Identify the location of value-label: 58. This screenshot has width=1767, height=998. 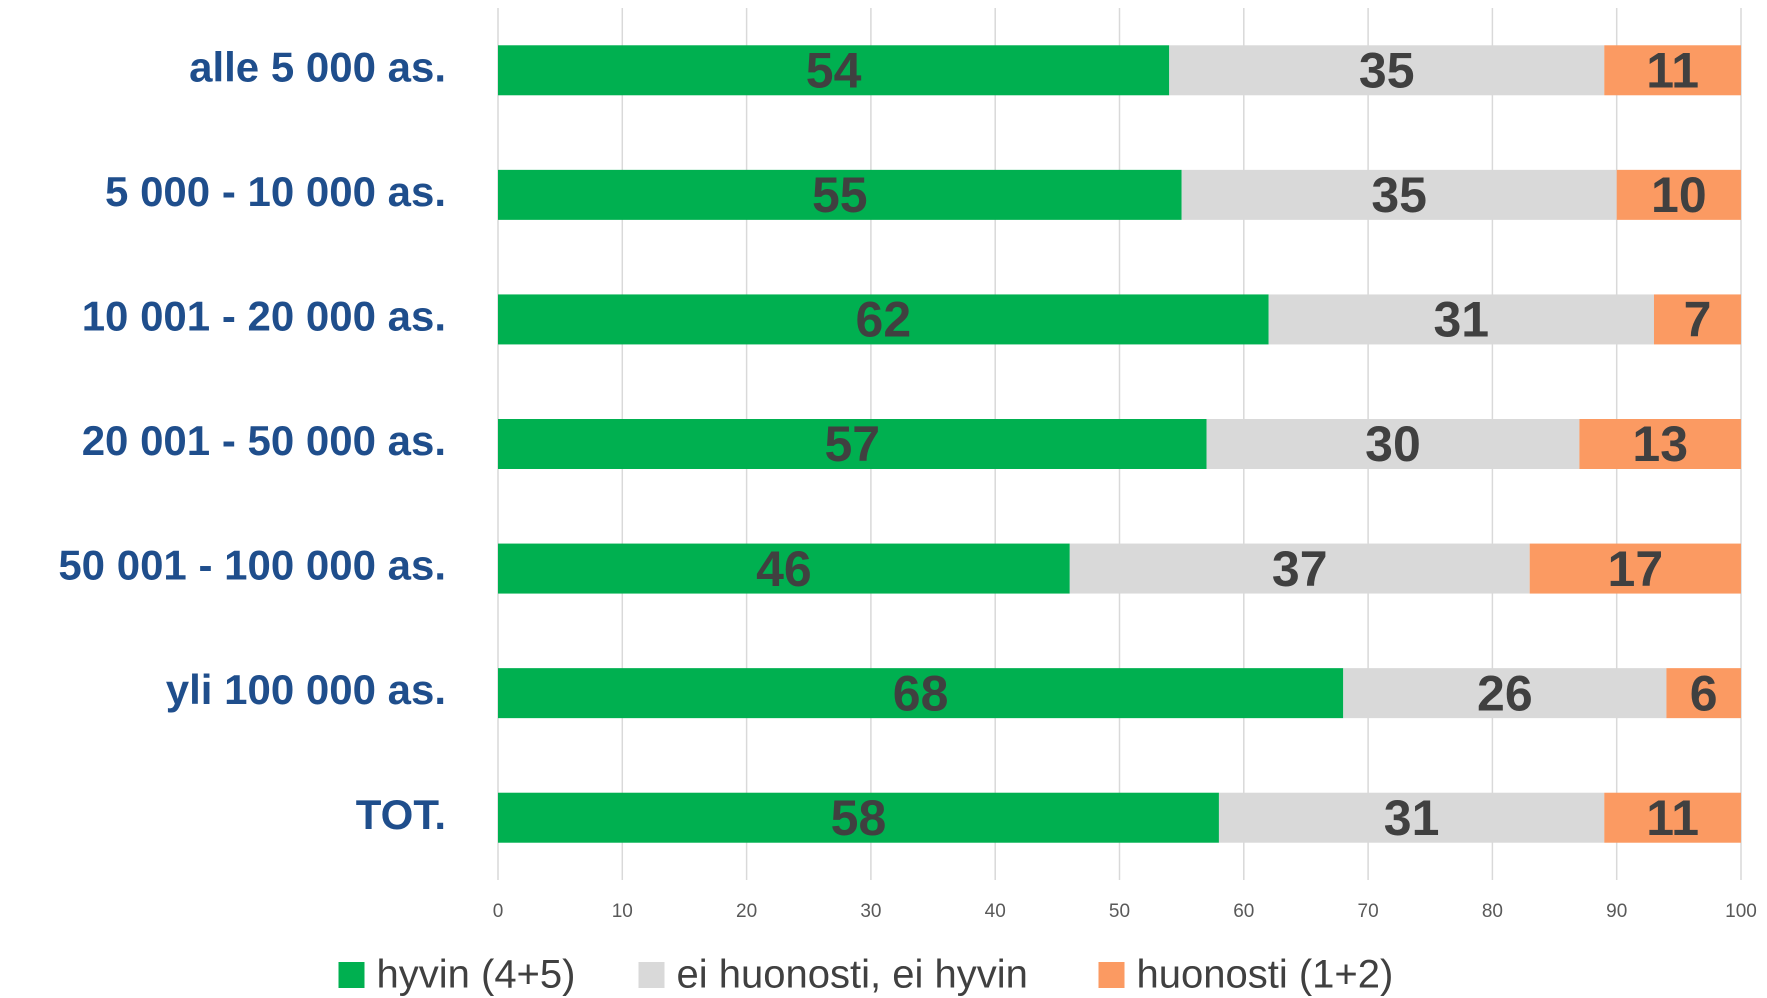
(859, 818).